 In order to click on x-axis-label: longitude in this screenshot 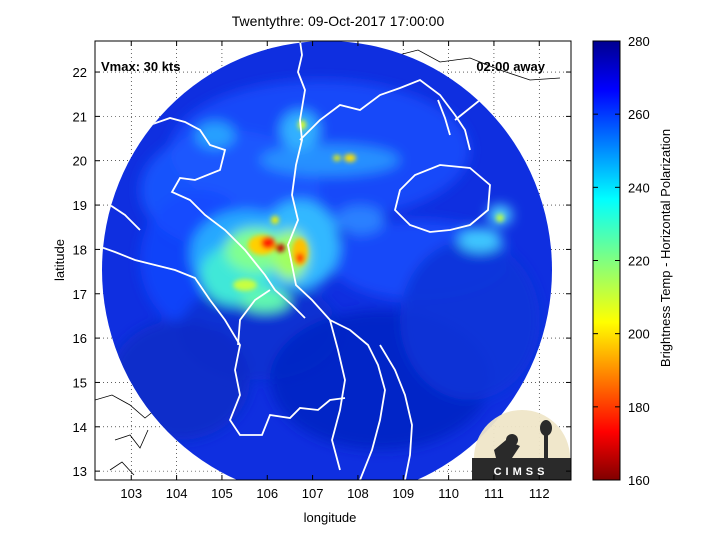, I will do `click(330, 517)`.